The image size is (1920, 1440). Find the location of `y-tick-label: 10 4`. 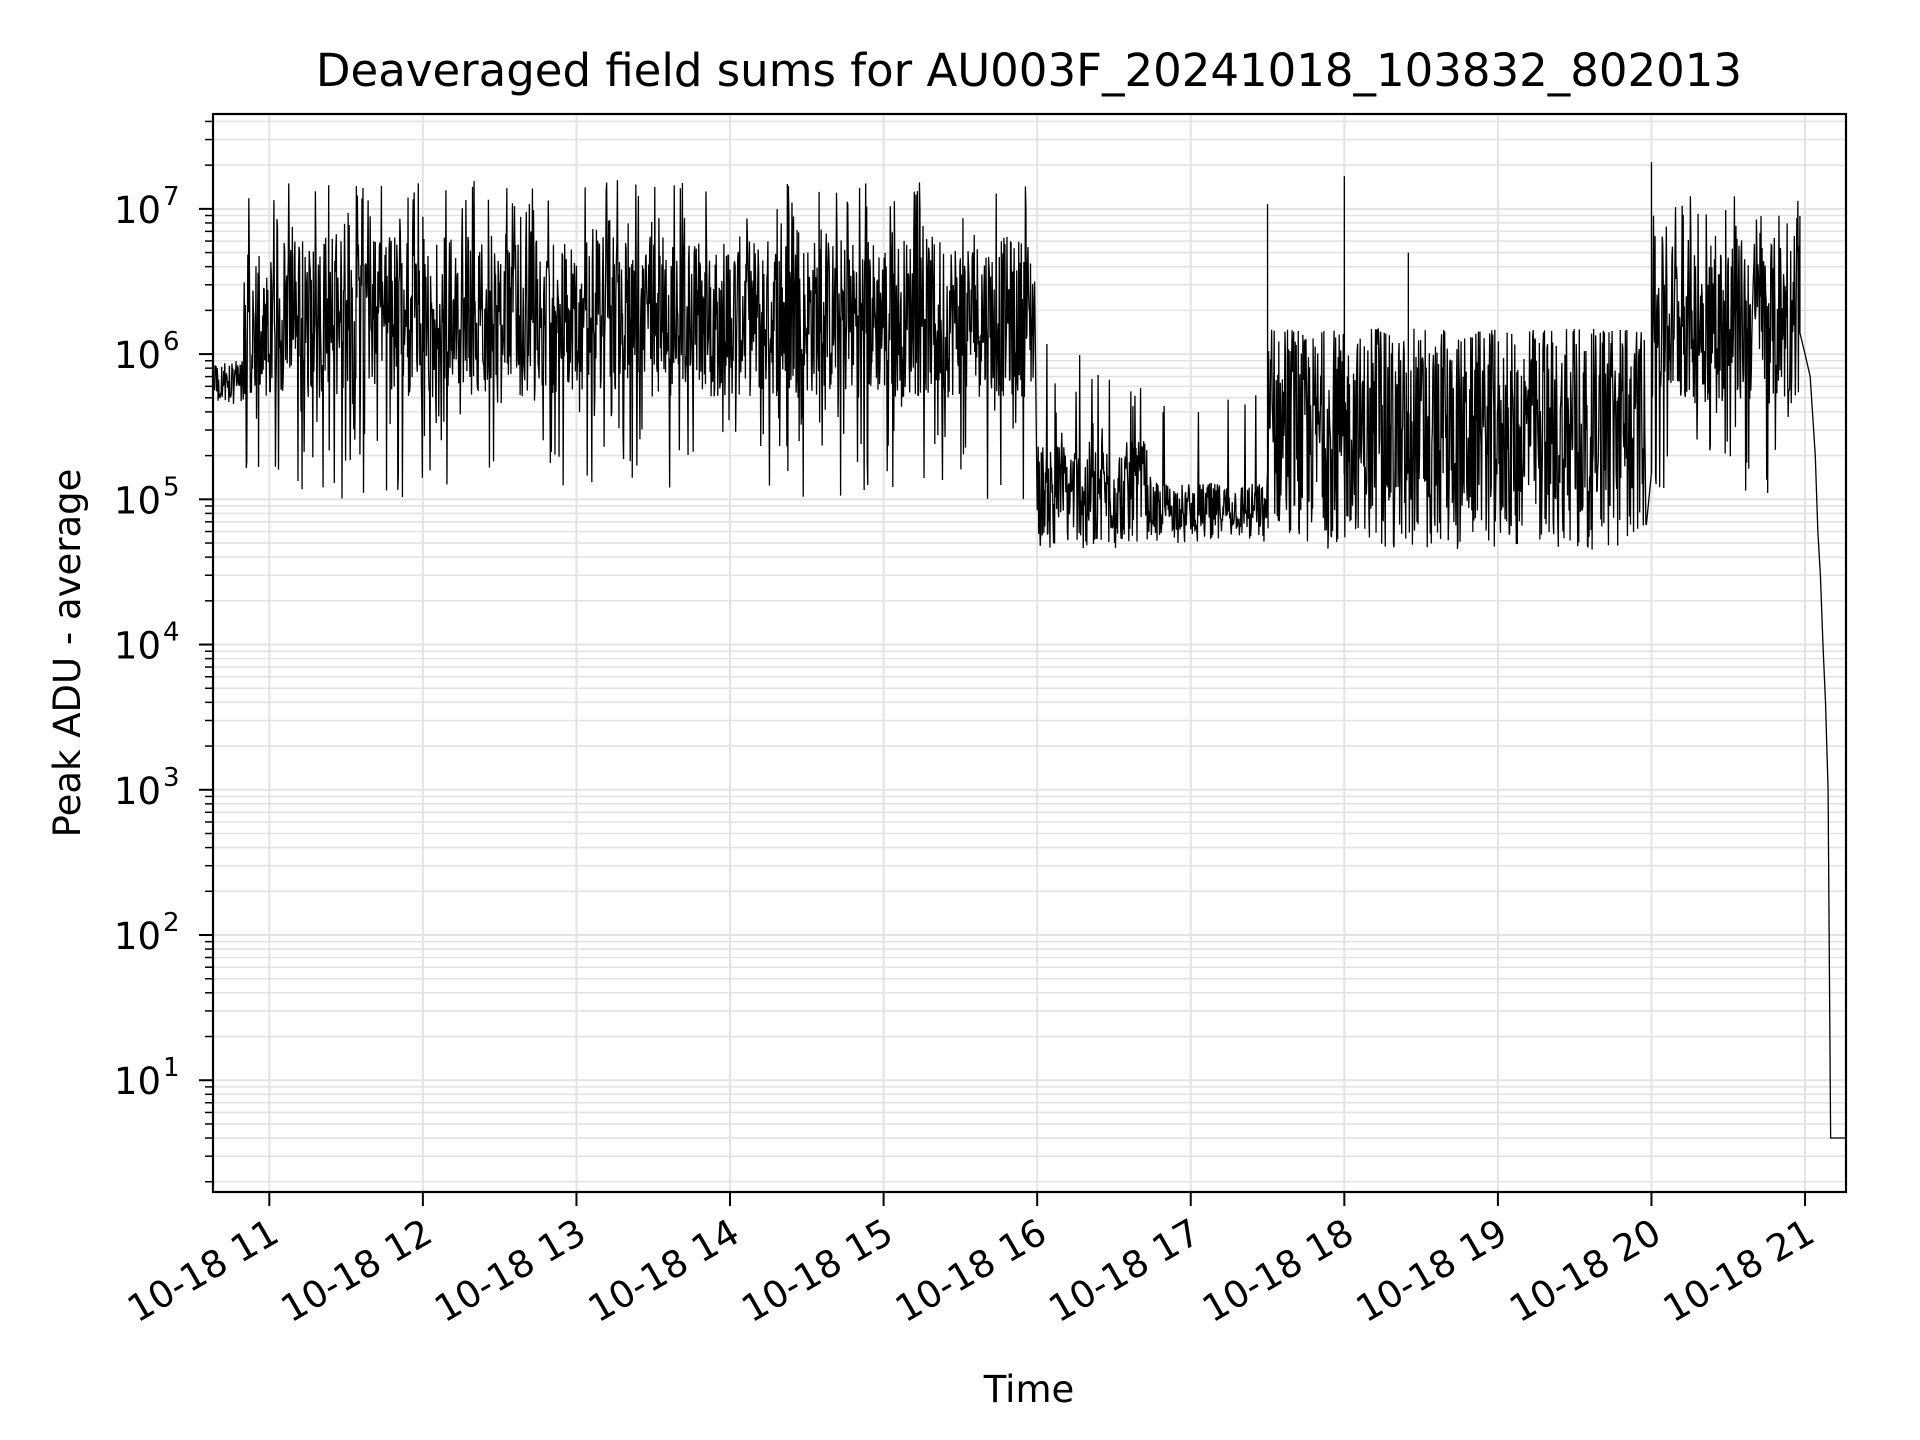

y-tick-label: 10 4 is located at coordinates (147, 643).